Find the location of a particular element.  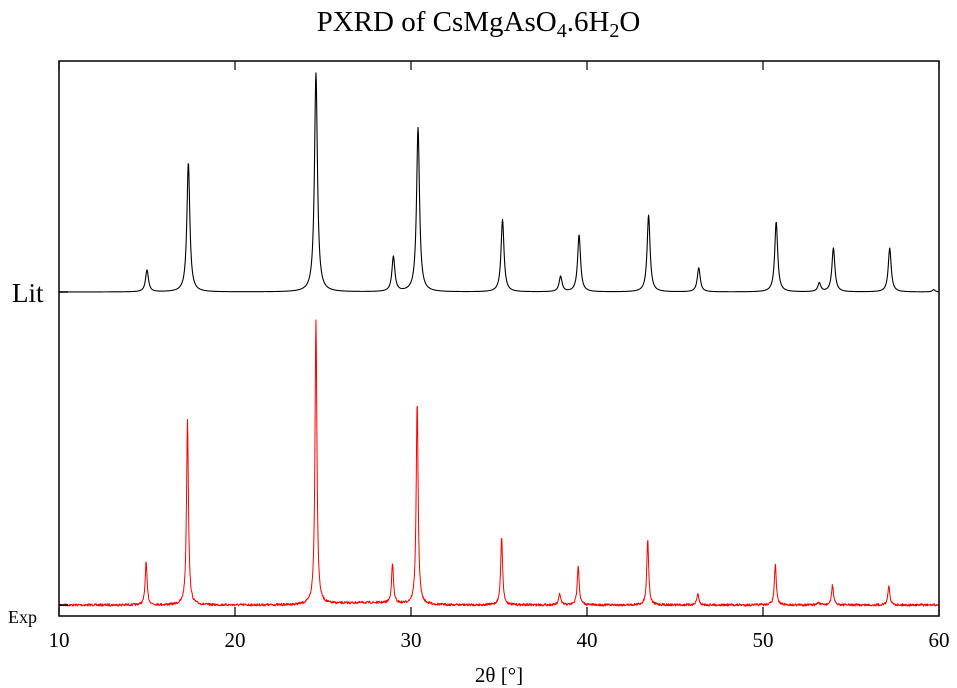

x-tick-label-30: 30 is located at coordinates (411, 640).